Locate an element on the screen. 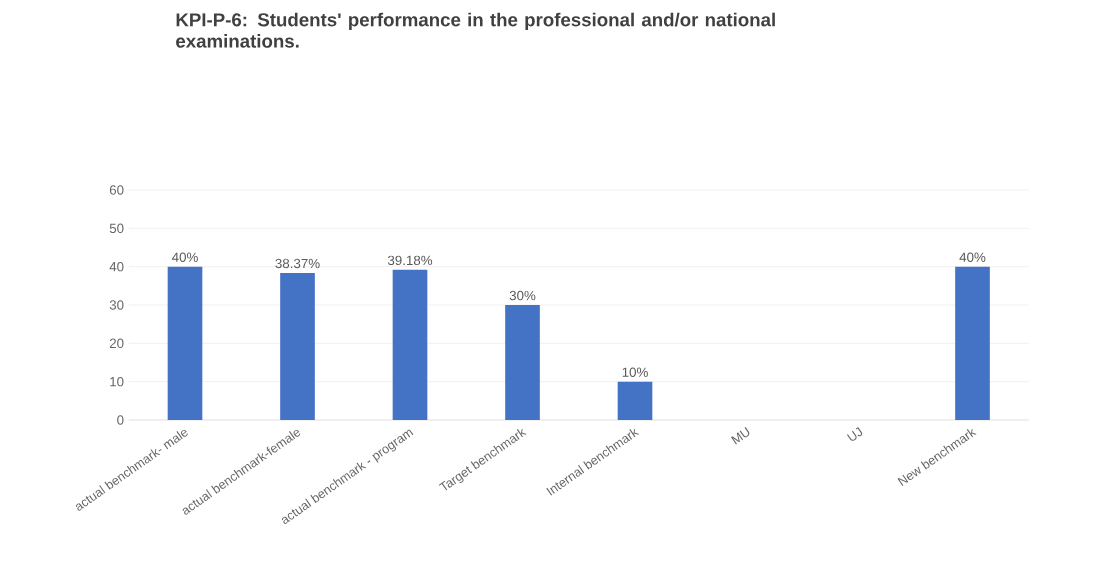  y-tick-label: 60 is located at coordinates (116, 190).